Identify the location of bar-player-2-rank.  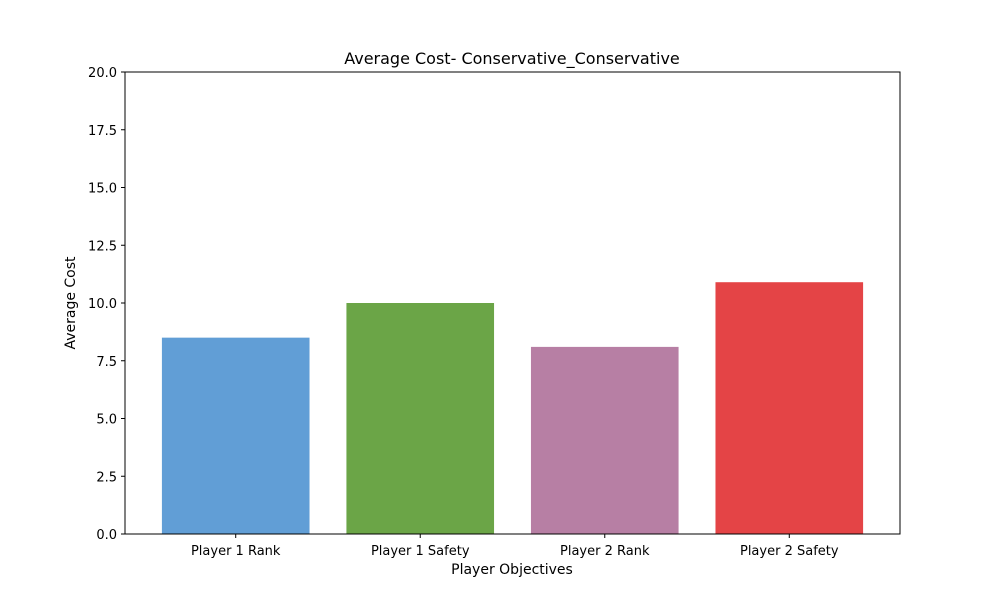
(604, 440).